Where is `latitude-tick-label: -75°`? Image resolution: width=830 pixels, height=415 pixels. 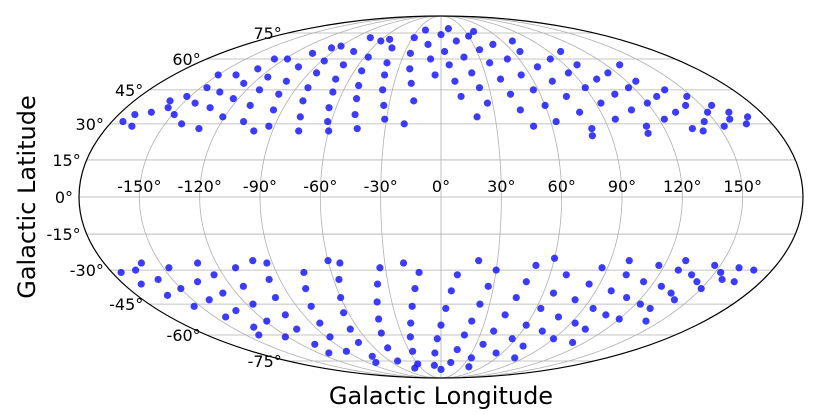 latitude-tick-label: -75° is located at coordinates (265, 361).